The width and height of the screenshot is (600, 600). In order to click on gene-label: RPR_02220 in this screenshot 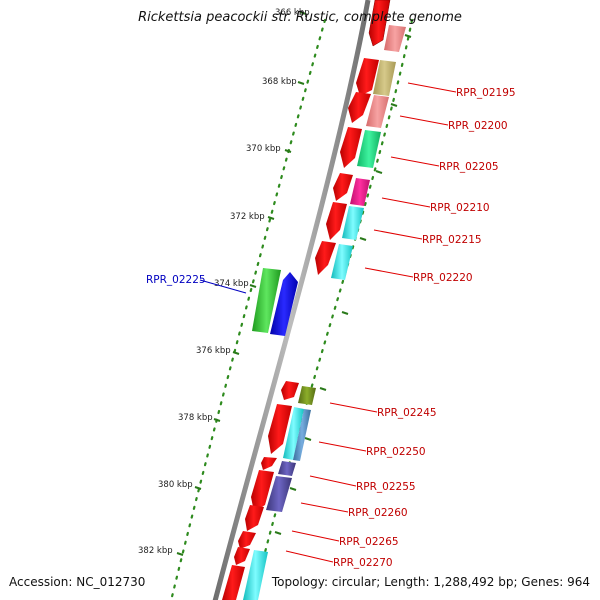, I will do `click(443, 278)`.